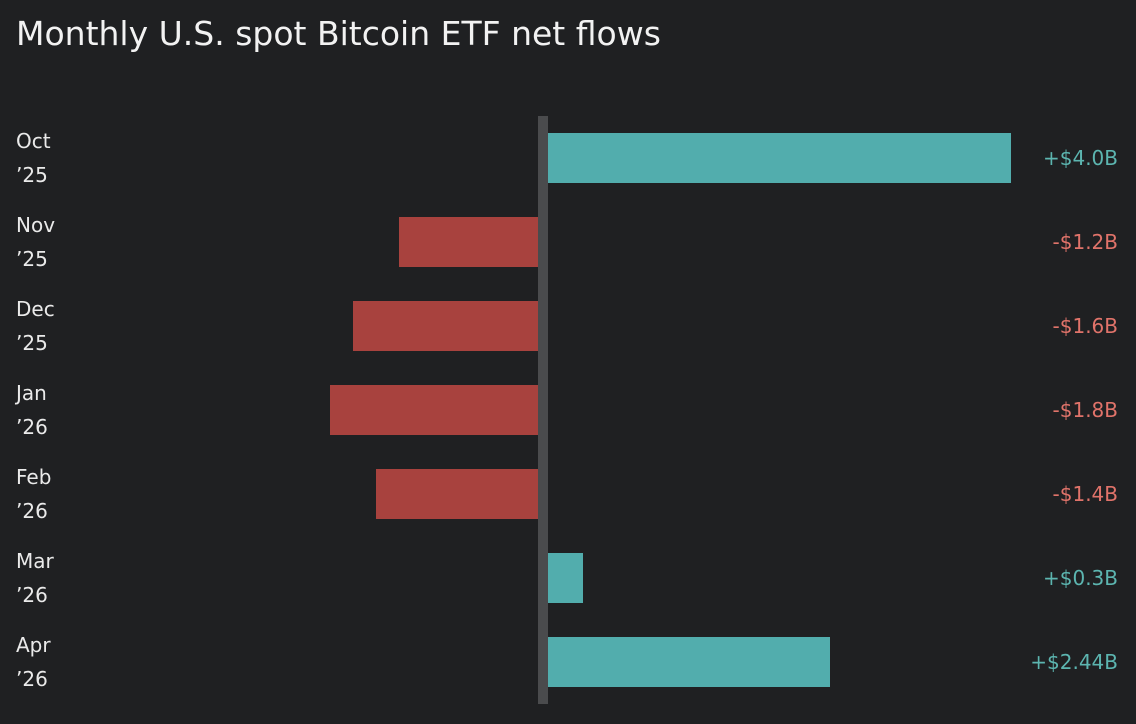  I want to click on value-label: -$1.6B, so click(1085, 326).